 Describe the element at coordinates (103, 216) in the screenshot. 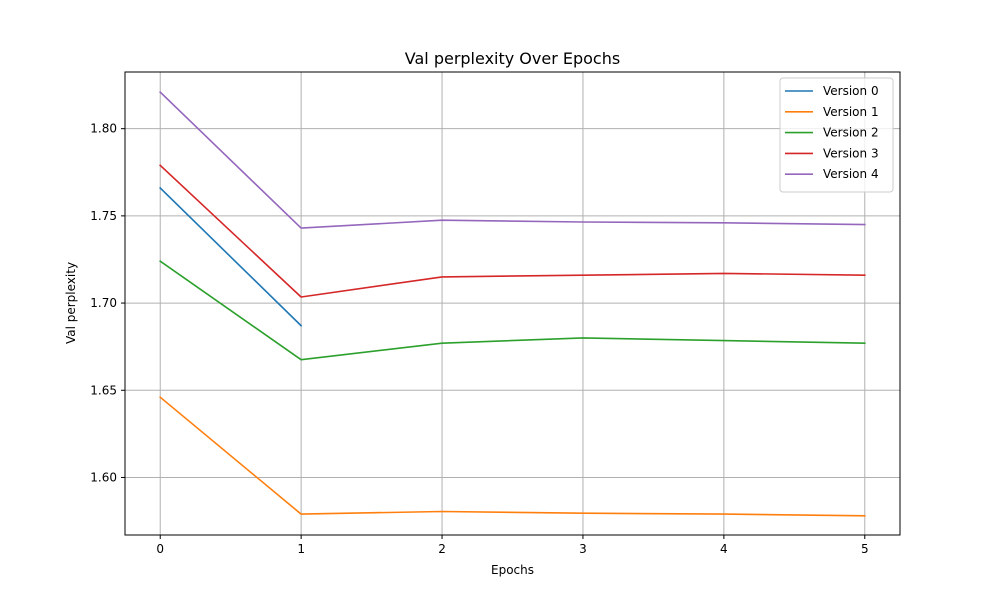

I see `y-tick-label: 1.75` at that location.